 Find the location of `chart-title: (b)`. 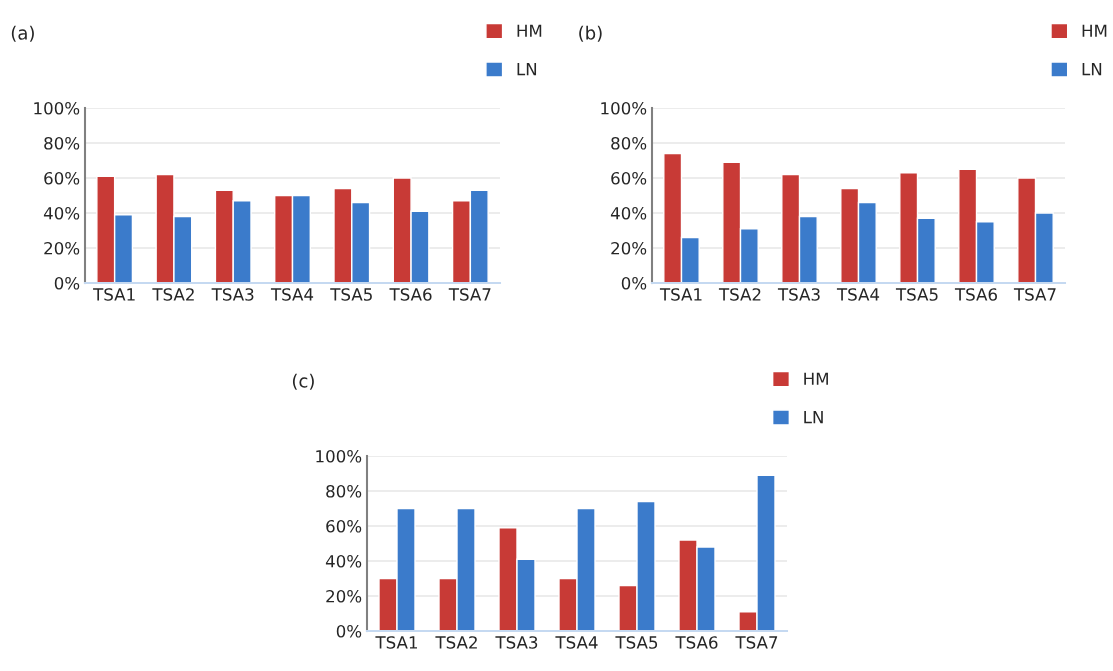

chart-title: (b) is located at coordinates (590, 33).